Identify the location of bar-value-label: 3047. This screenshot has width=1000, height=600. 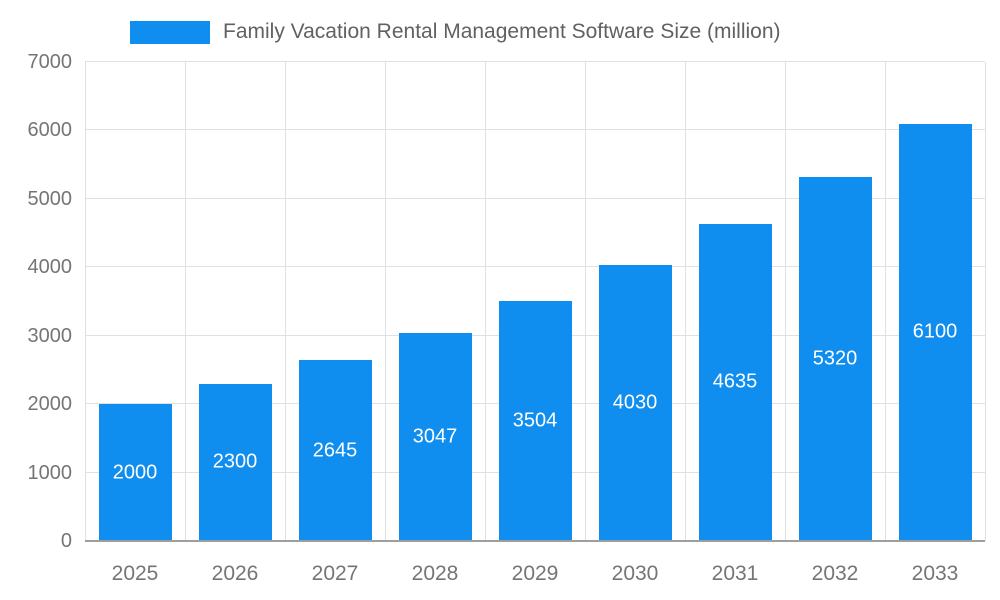
(435, 436).